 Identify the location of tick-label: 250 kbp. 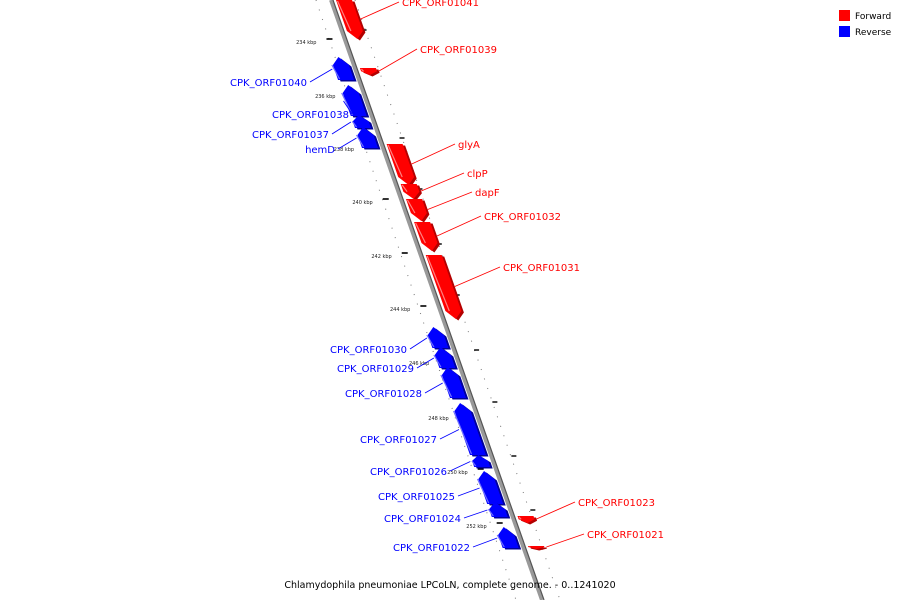
(457, 473).